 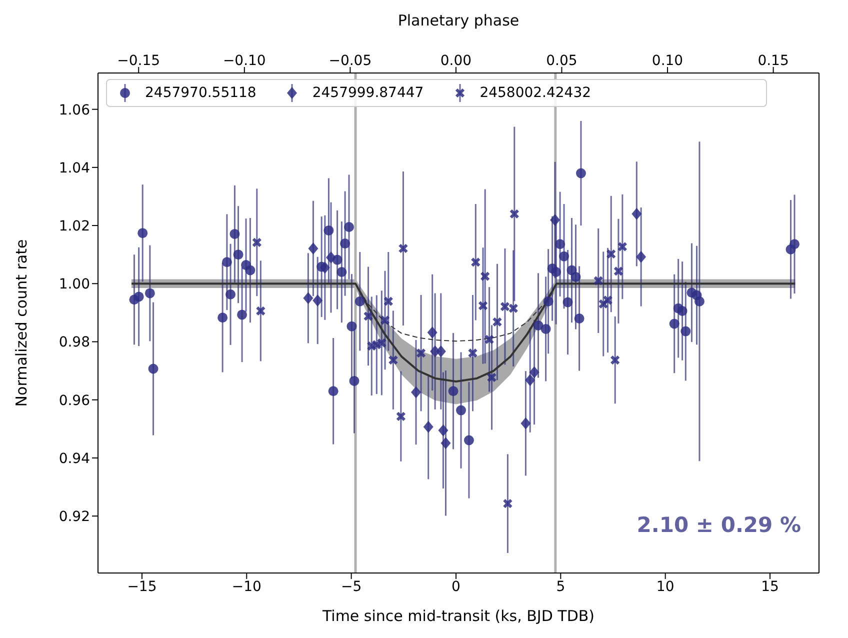 I want to click on x-tick-label: 0, so click(x=456, y=586).